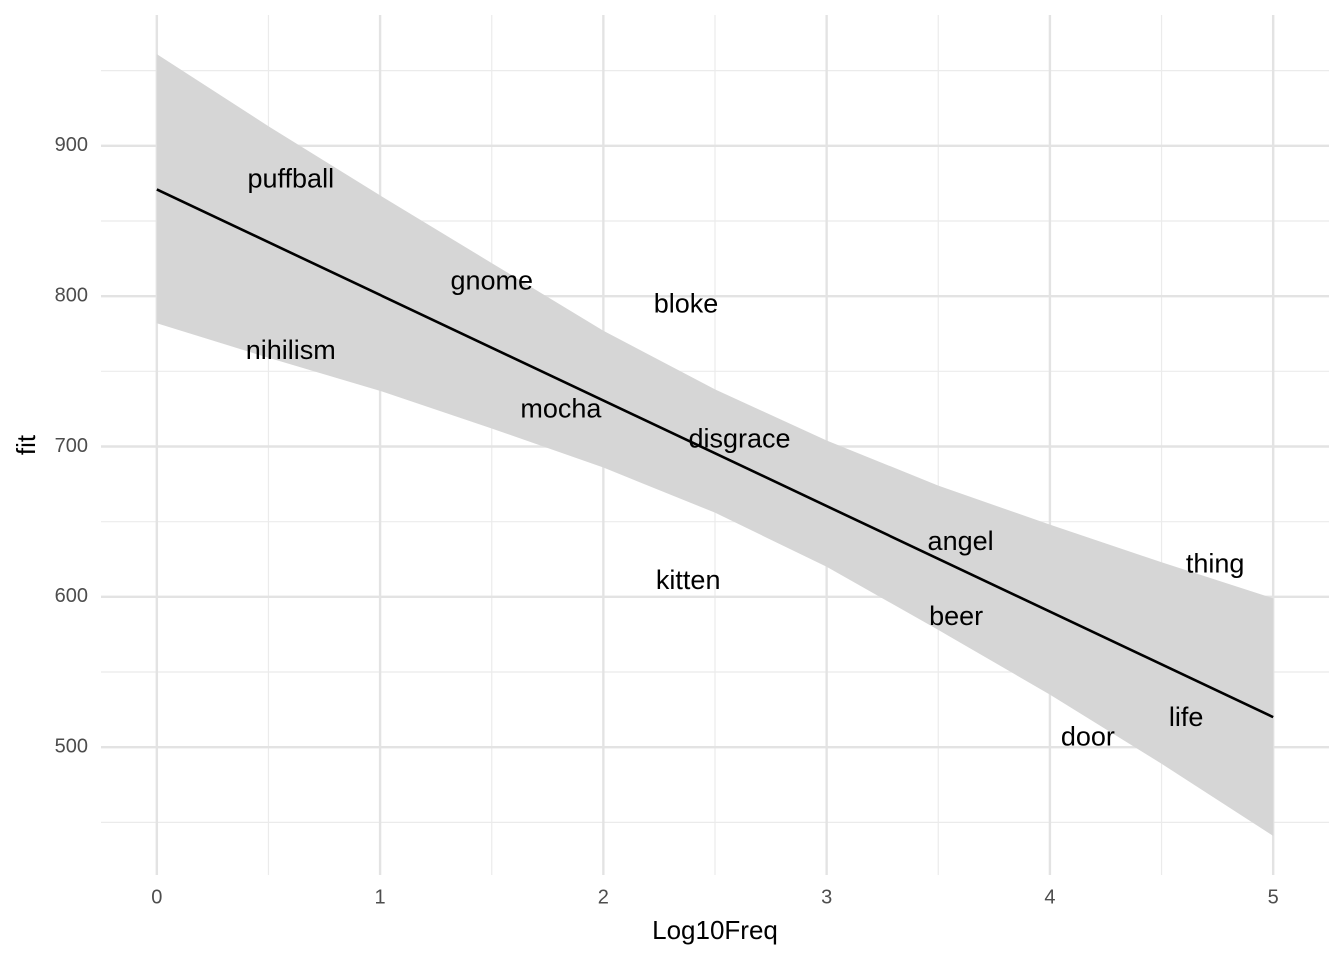  What do you see at coordinates (1088, 736) in the screenshot?
I see `word-label: door` at bounding box center [1088, 736].